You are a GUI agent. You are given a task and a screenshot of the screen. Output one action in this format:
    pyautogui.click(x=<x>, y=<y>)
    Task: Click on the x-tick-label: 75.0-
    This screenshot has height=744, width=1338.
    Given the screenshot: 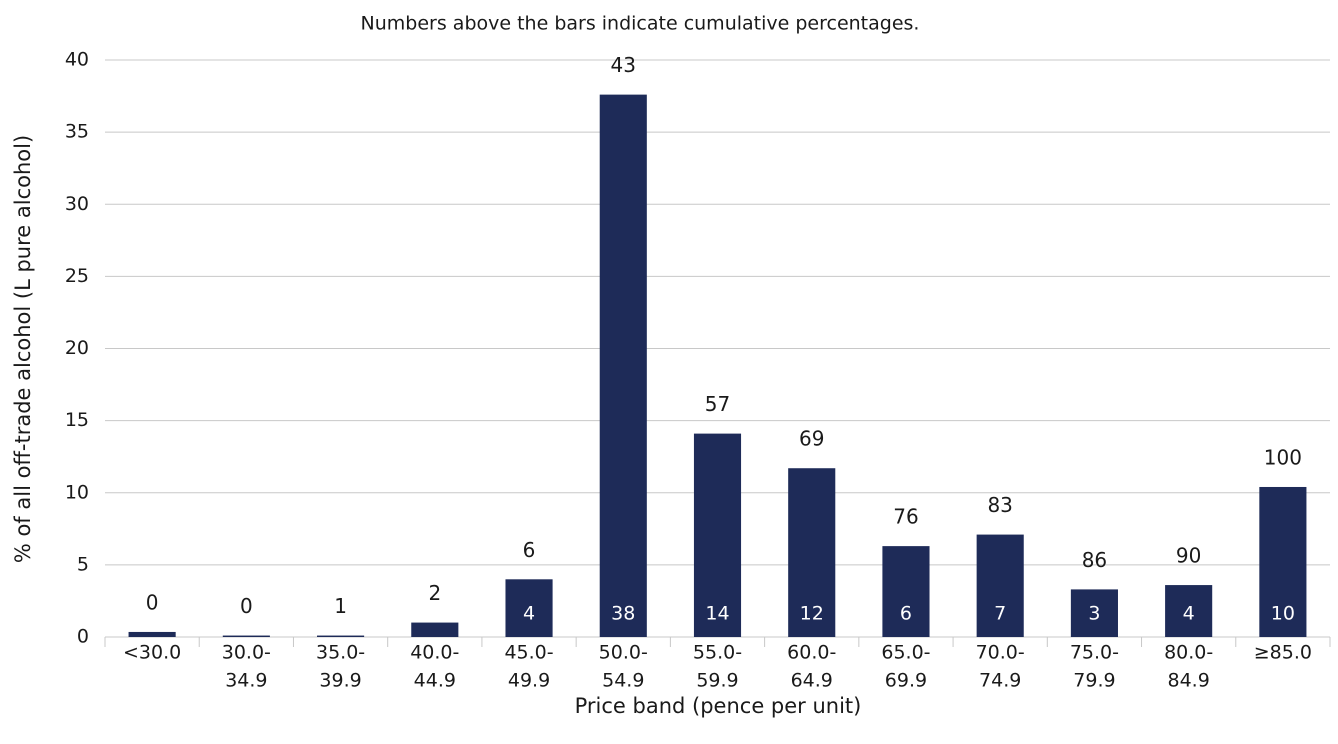 What is the action you would take?
    pyautogui.click(x=1094, y=653)
    